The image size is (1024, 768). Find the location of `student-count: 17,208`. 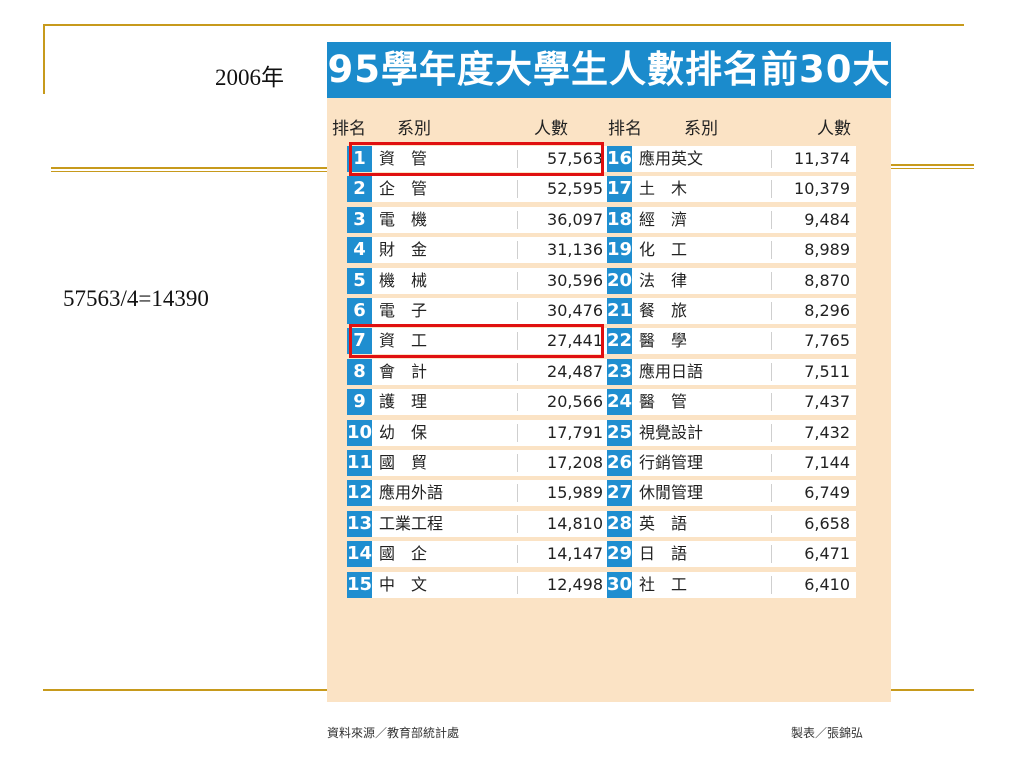

student-count: 17,208 is located at coordinates (575, 462).